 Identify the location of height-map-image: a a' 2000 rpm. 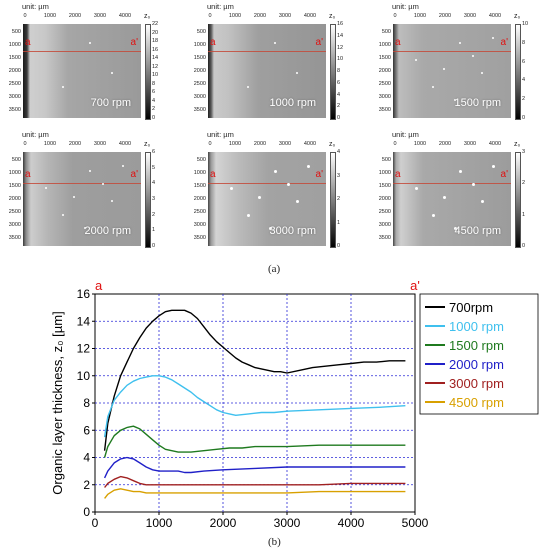
(82, 199).